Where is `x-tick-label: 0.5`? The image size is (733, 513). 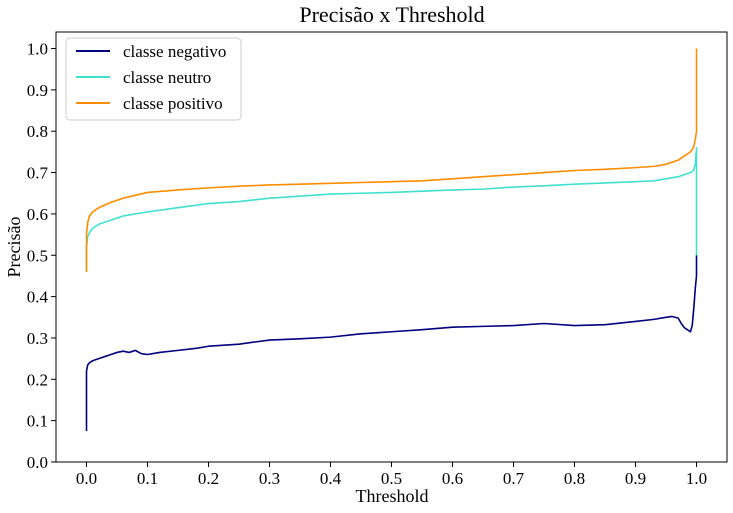 x-tick-label: 0.5 is located at coordinates (391, 478).